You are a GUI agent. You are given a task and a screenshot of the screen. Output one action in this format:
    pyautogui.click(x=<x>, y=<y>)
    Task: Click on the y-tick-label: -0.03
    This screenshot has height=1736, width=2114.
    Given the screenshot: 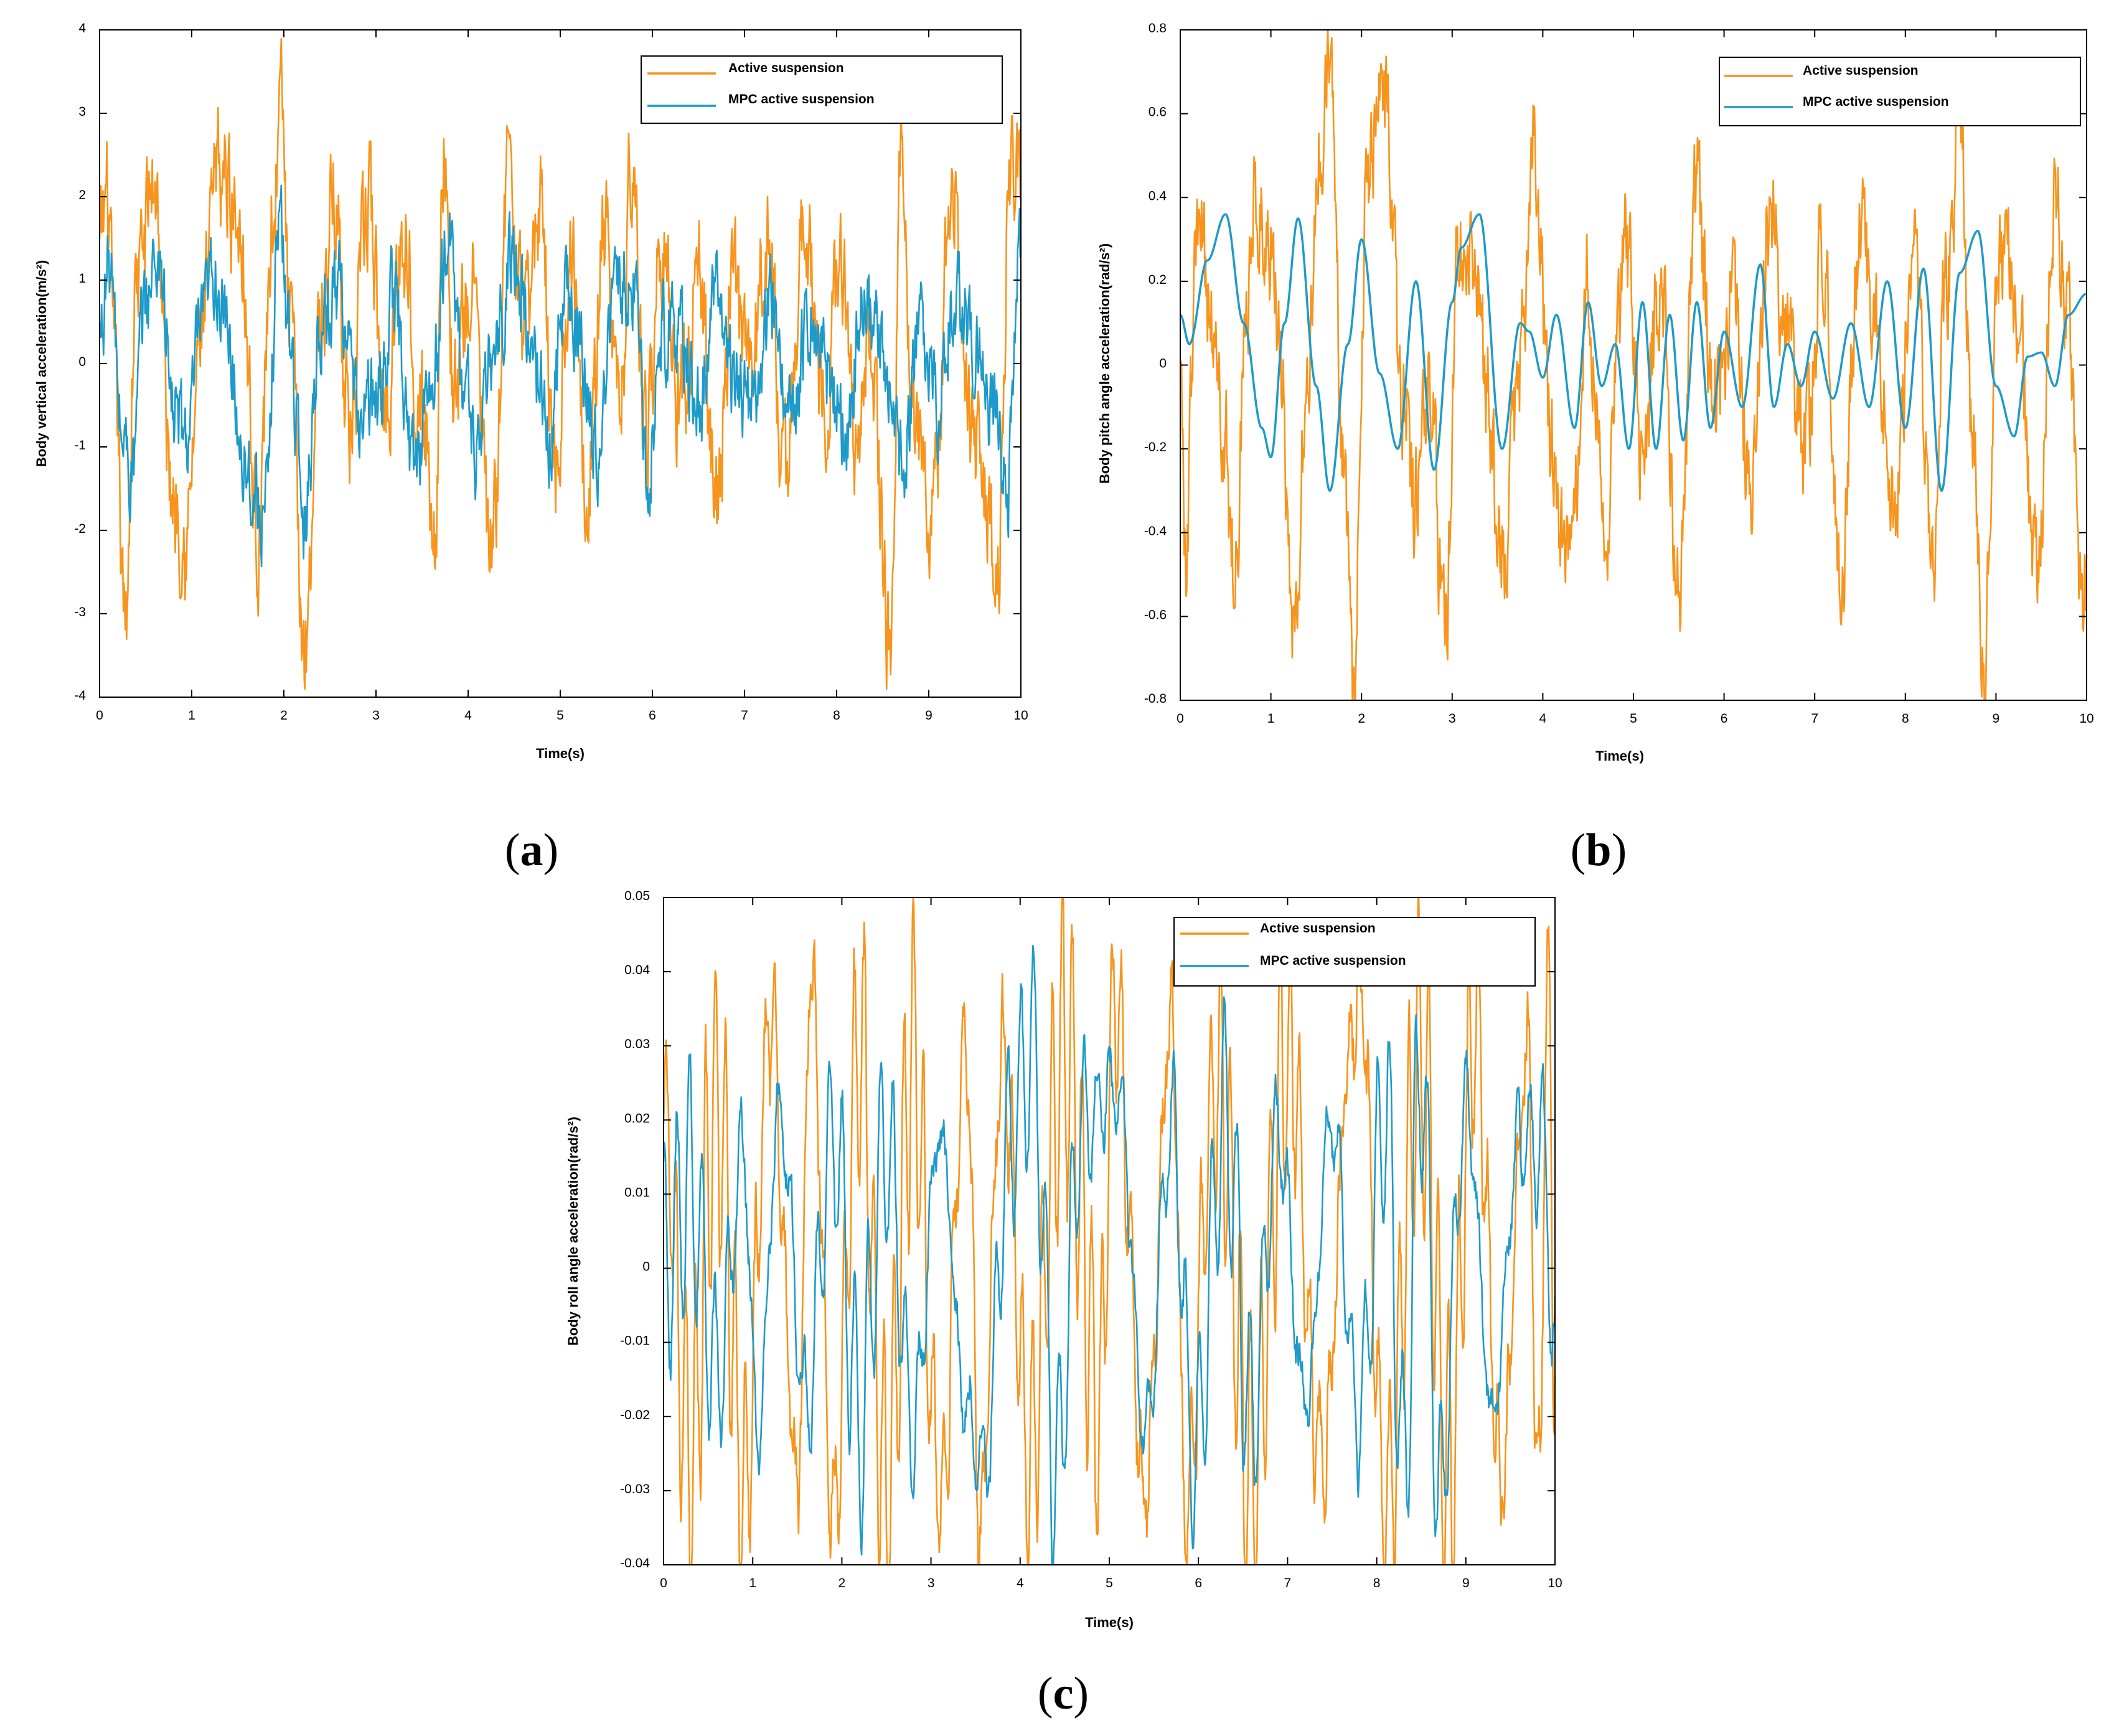 What is the action you would take?
    pyautogui.click(x=635, y=1489)
    